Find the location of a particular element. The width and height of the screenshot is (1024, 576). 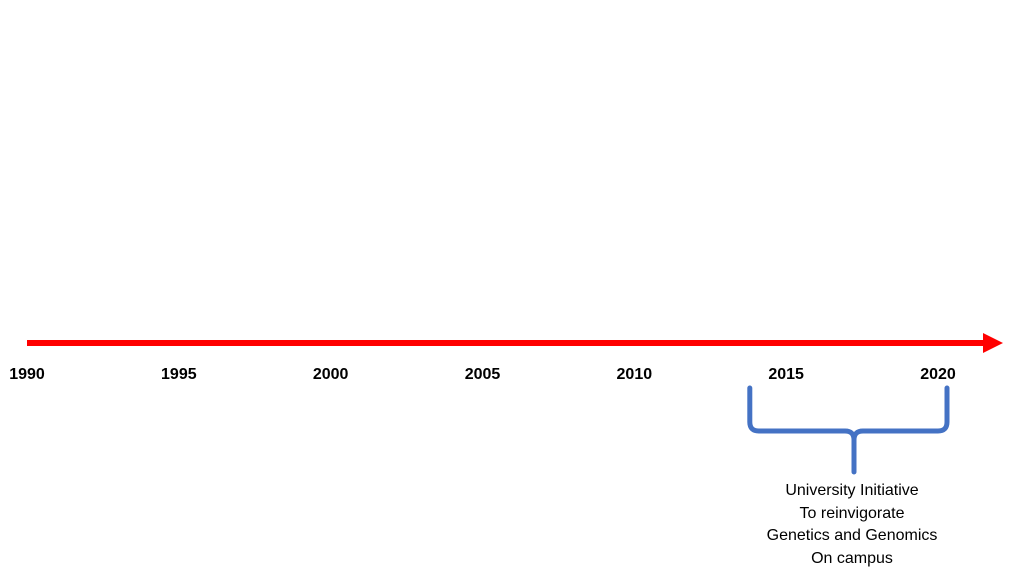

timeline-arrowhead is located at coordinates (993, 343).